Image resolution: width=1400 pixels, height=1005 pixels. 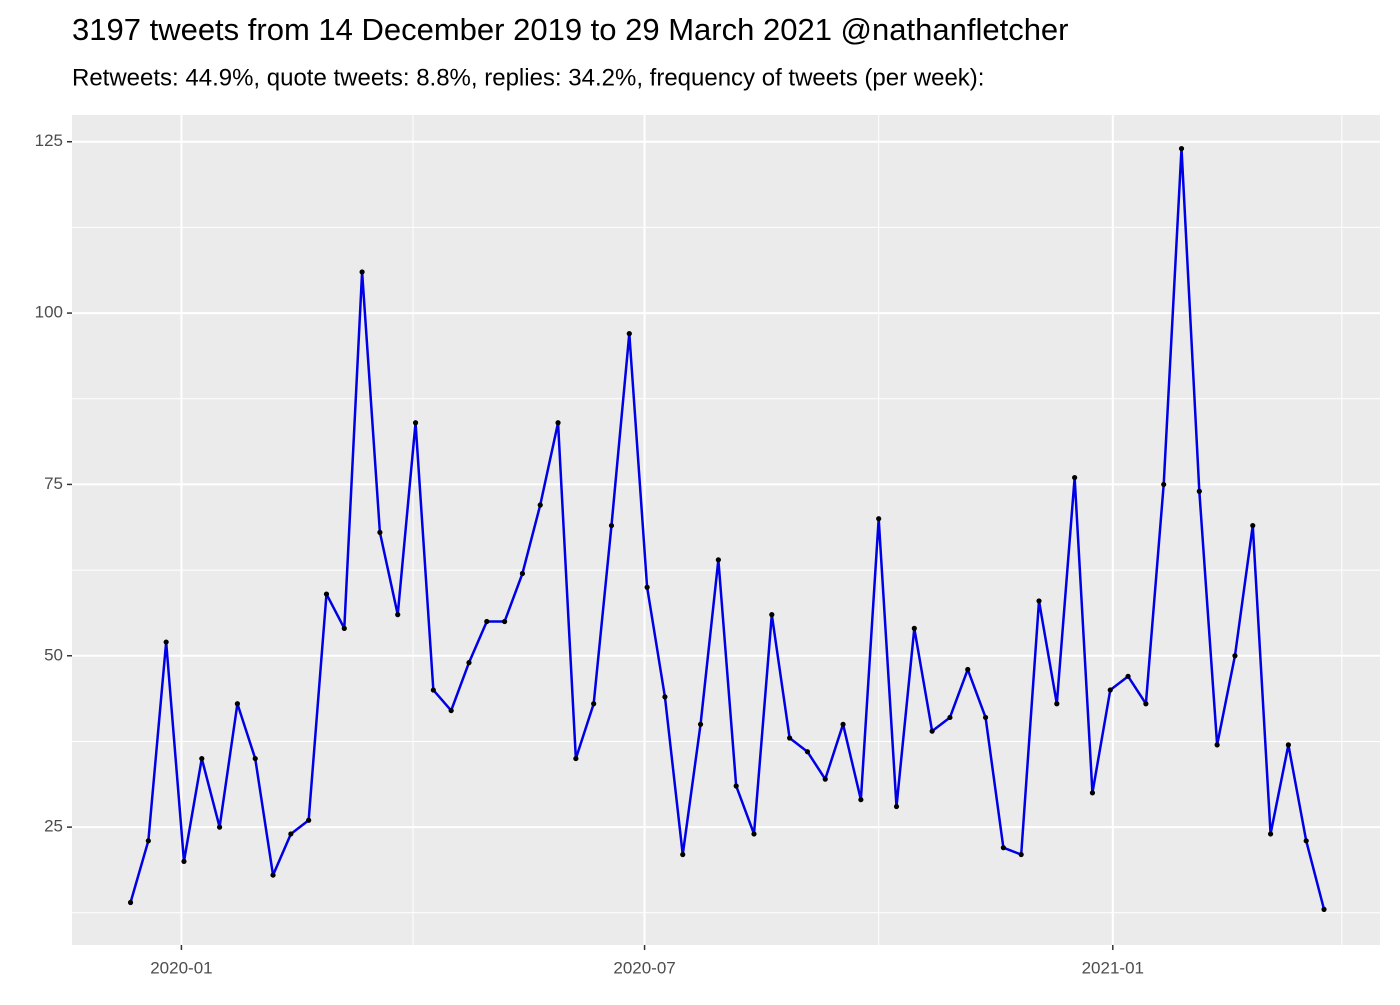 I want to click on y-tick-label: 100, so click(x=49, y=312).